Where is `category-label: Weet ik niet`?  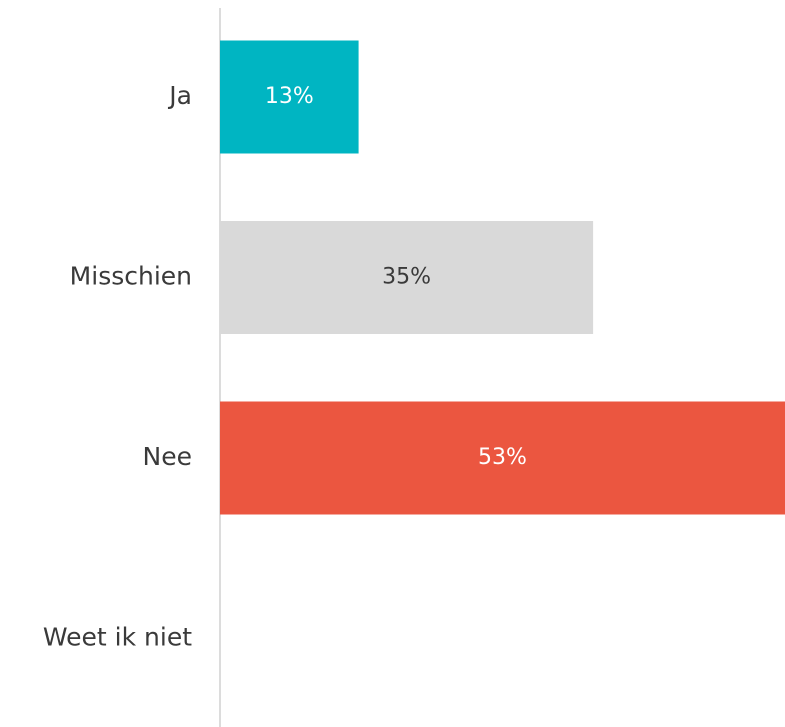 category-label: Weet ik niet is located at coordinates (117, 637).